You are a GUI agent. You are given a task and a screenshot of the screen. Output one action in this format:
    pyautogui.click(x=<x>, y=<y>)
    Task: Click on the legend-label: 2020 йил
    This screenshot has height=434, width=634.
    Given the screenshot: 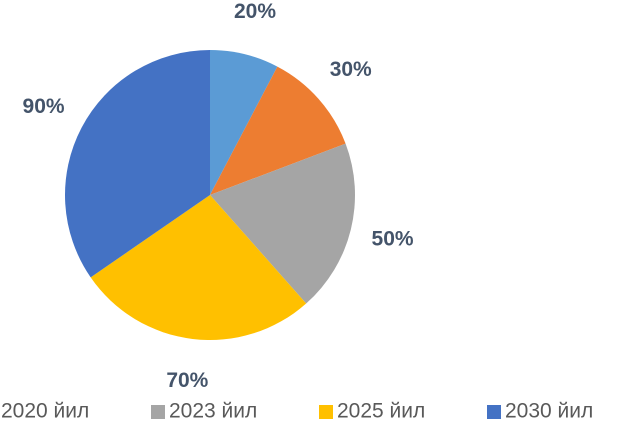 What is the action you would take?
    pyautogui.click(x=45, y=411)
    